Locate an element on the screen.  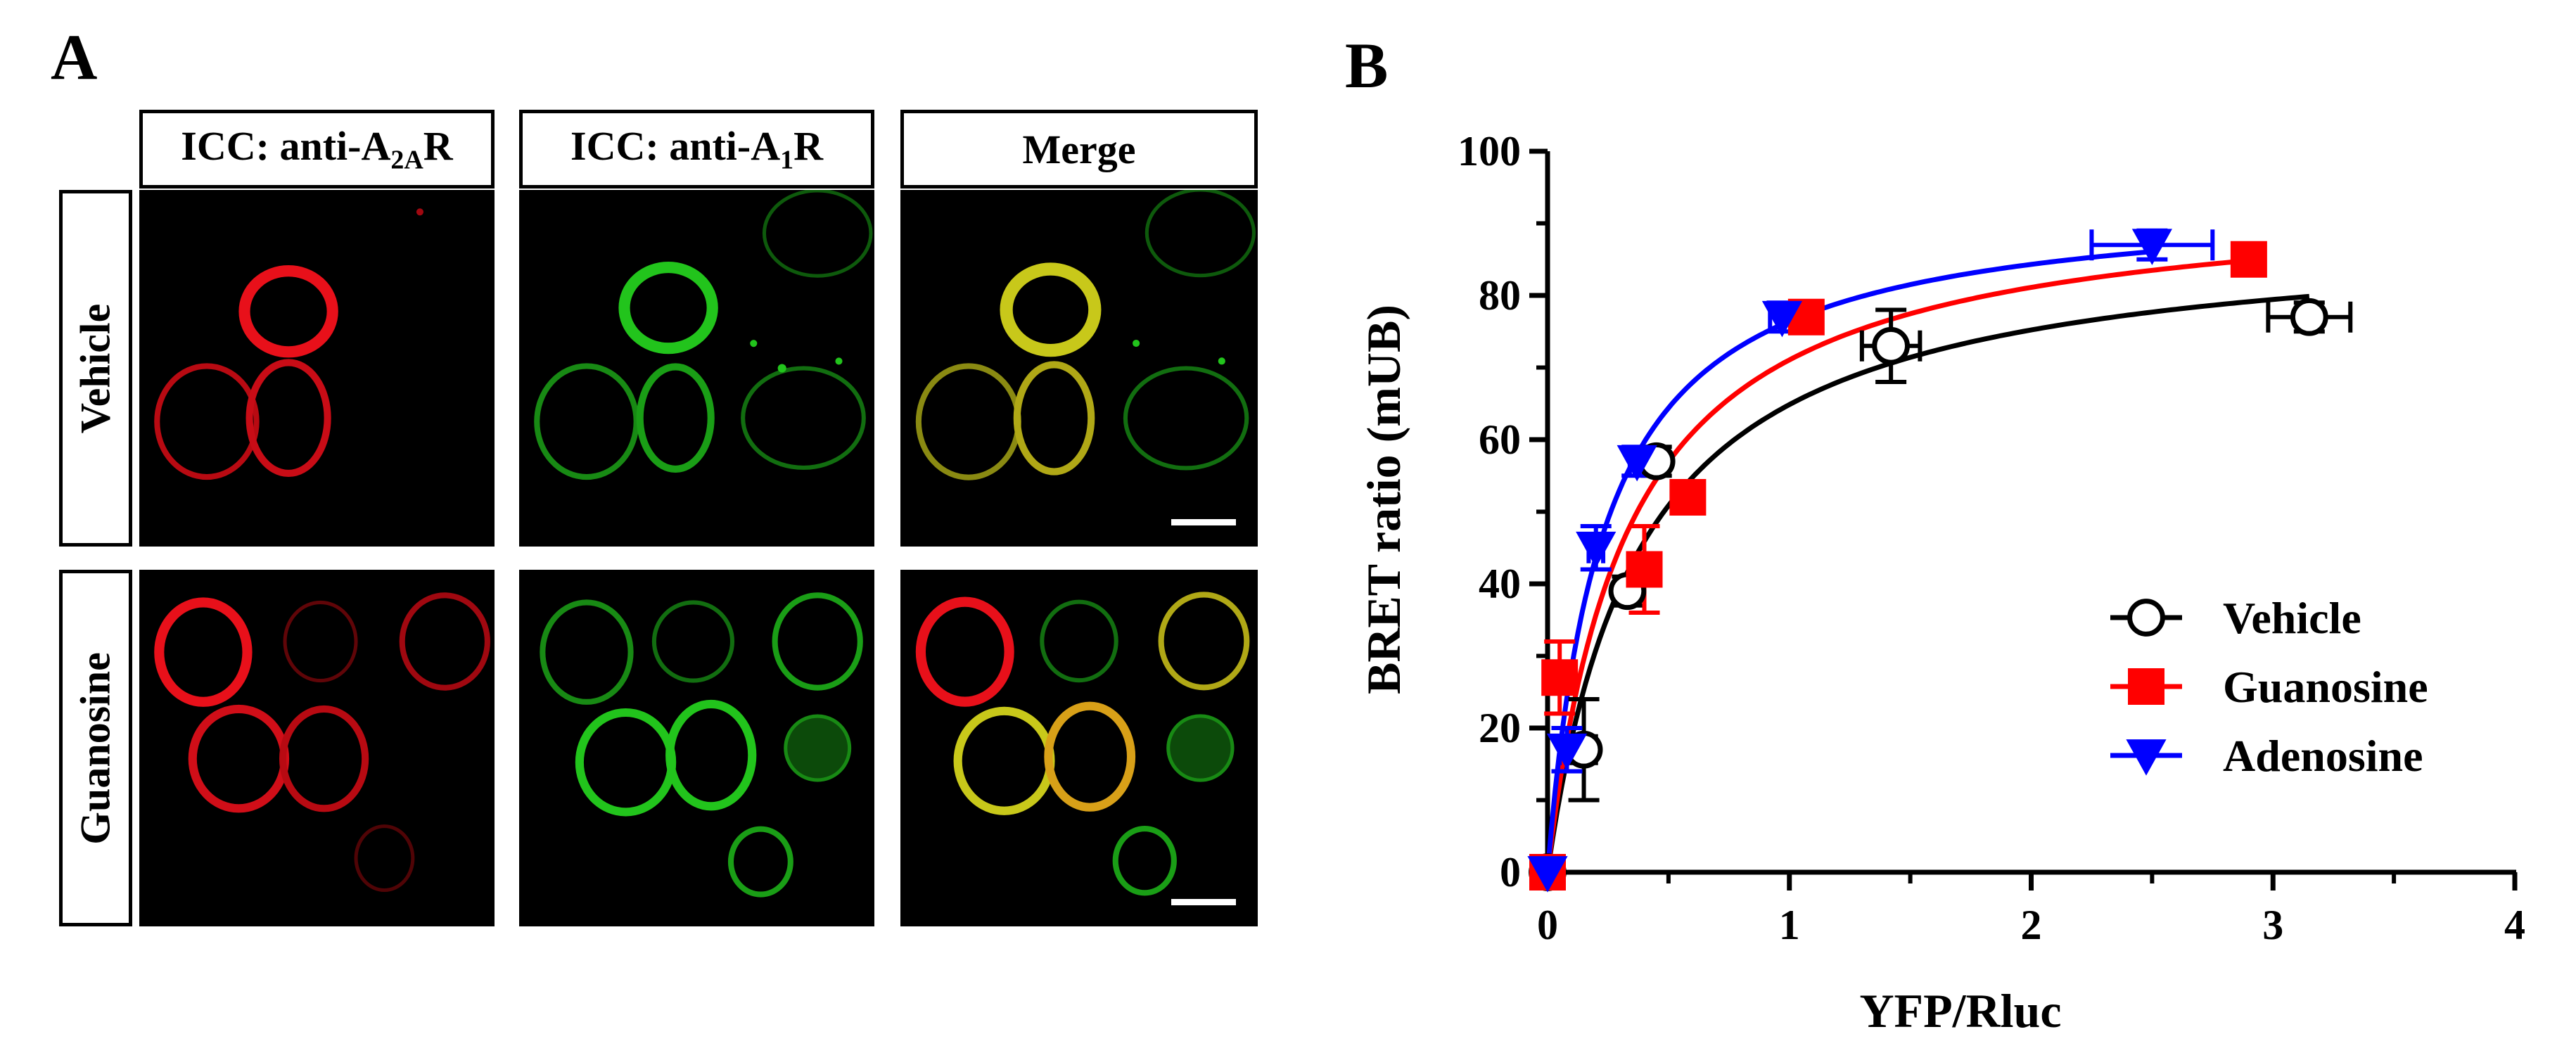
micrograph-vehicle-merge is located at coordinates (1079, 368).